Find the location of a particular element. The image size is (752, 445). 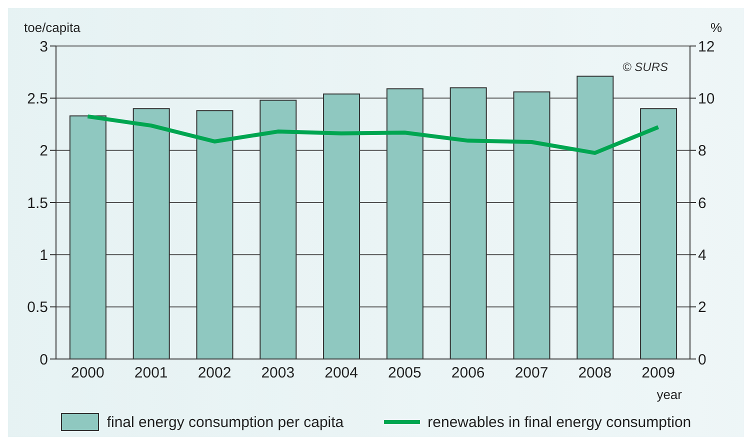

legend-label: renewables in final energy consumption is located at coordinates (560, 422).